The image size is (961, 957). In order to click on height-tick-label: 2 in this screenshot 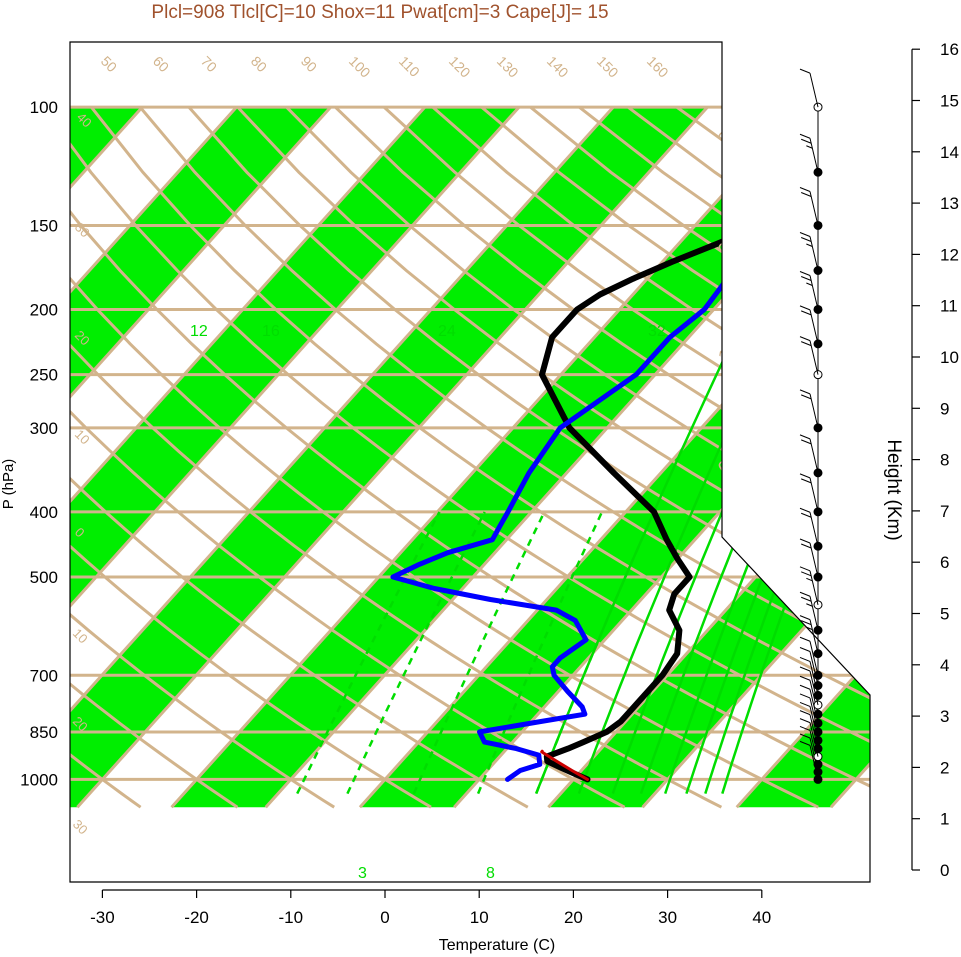, I will do `click(944, 767)`.